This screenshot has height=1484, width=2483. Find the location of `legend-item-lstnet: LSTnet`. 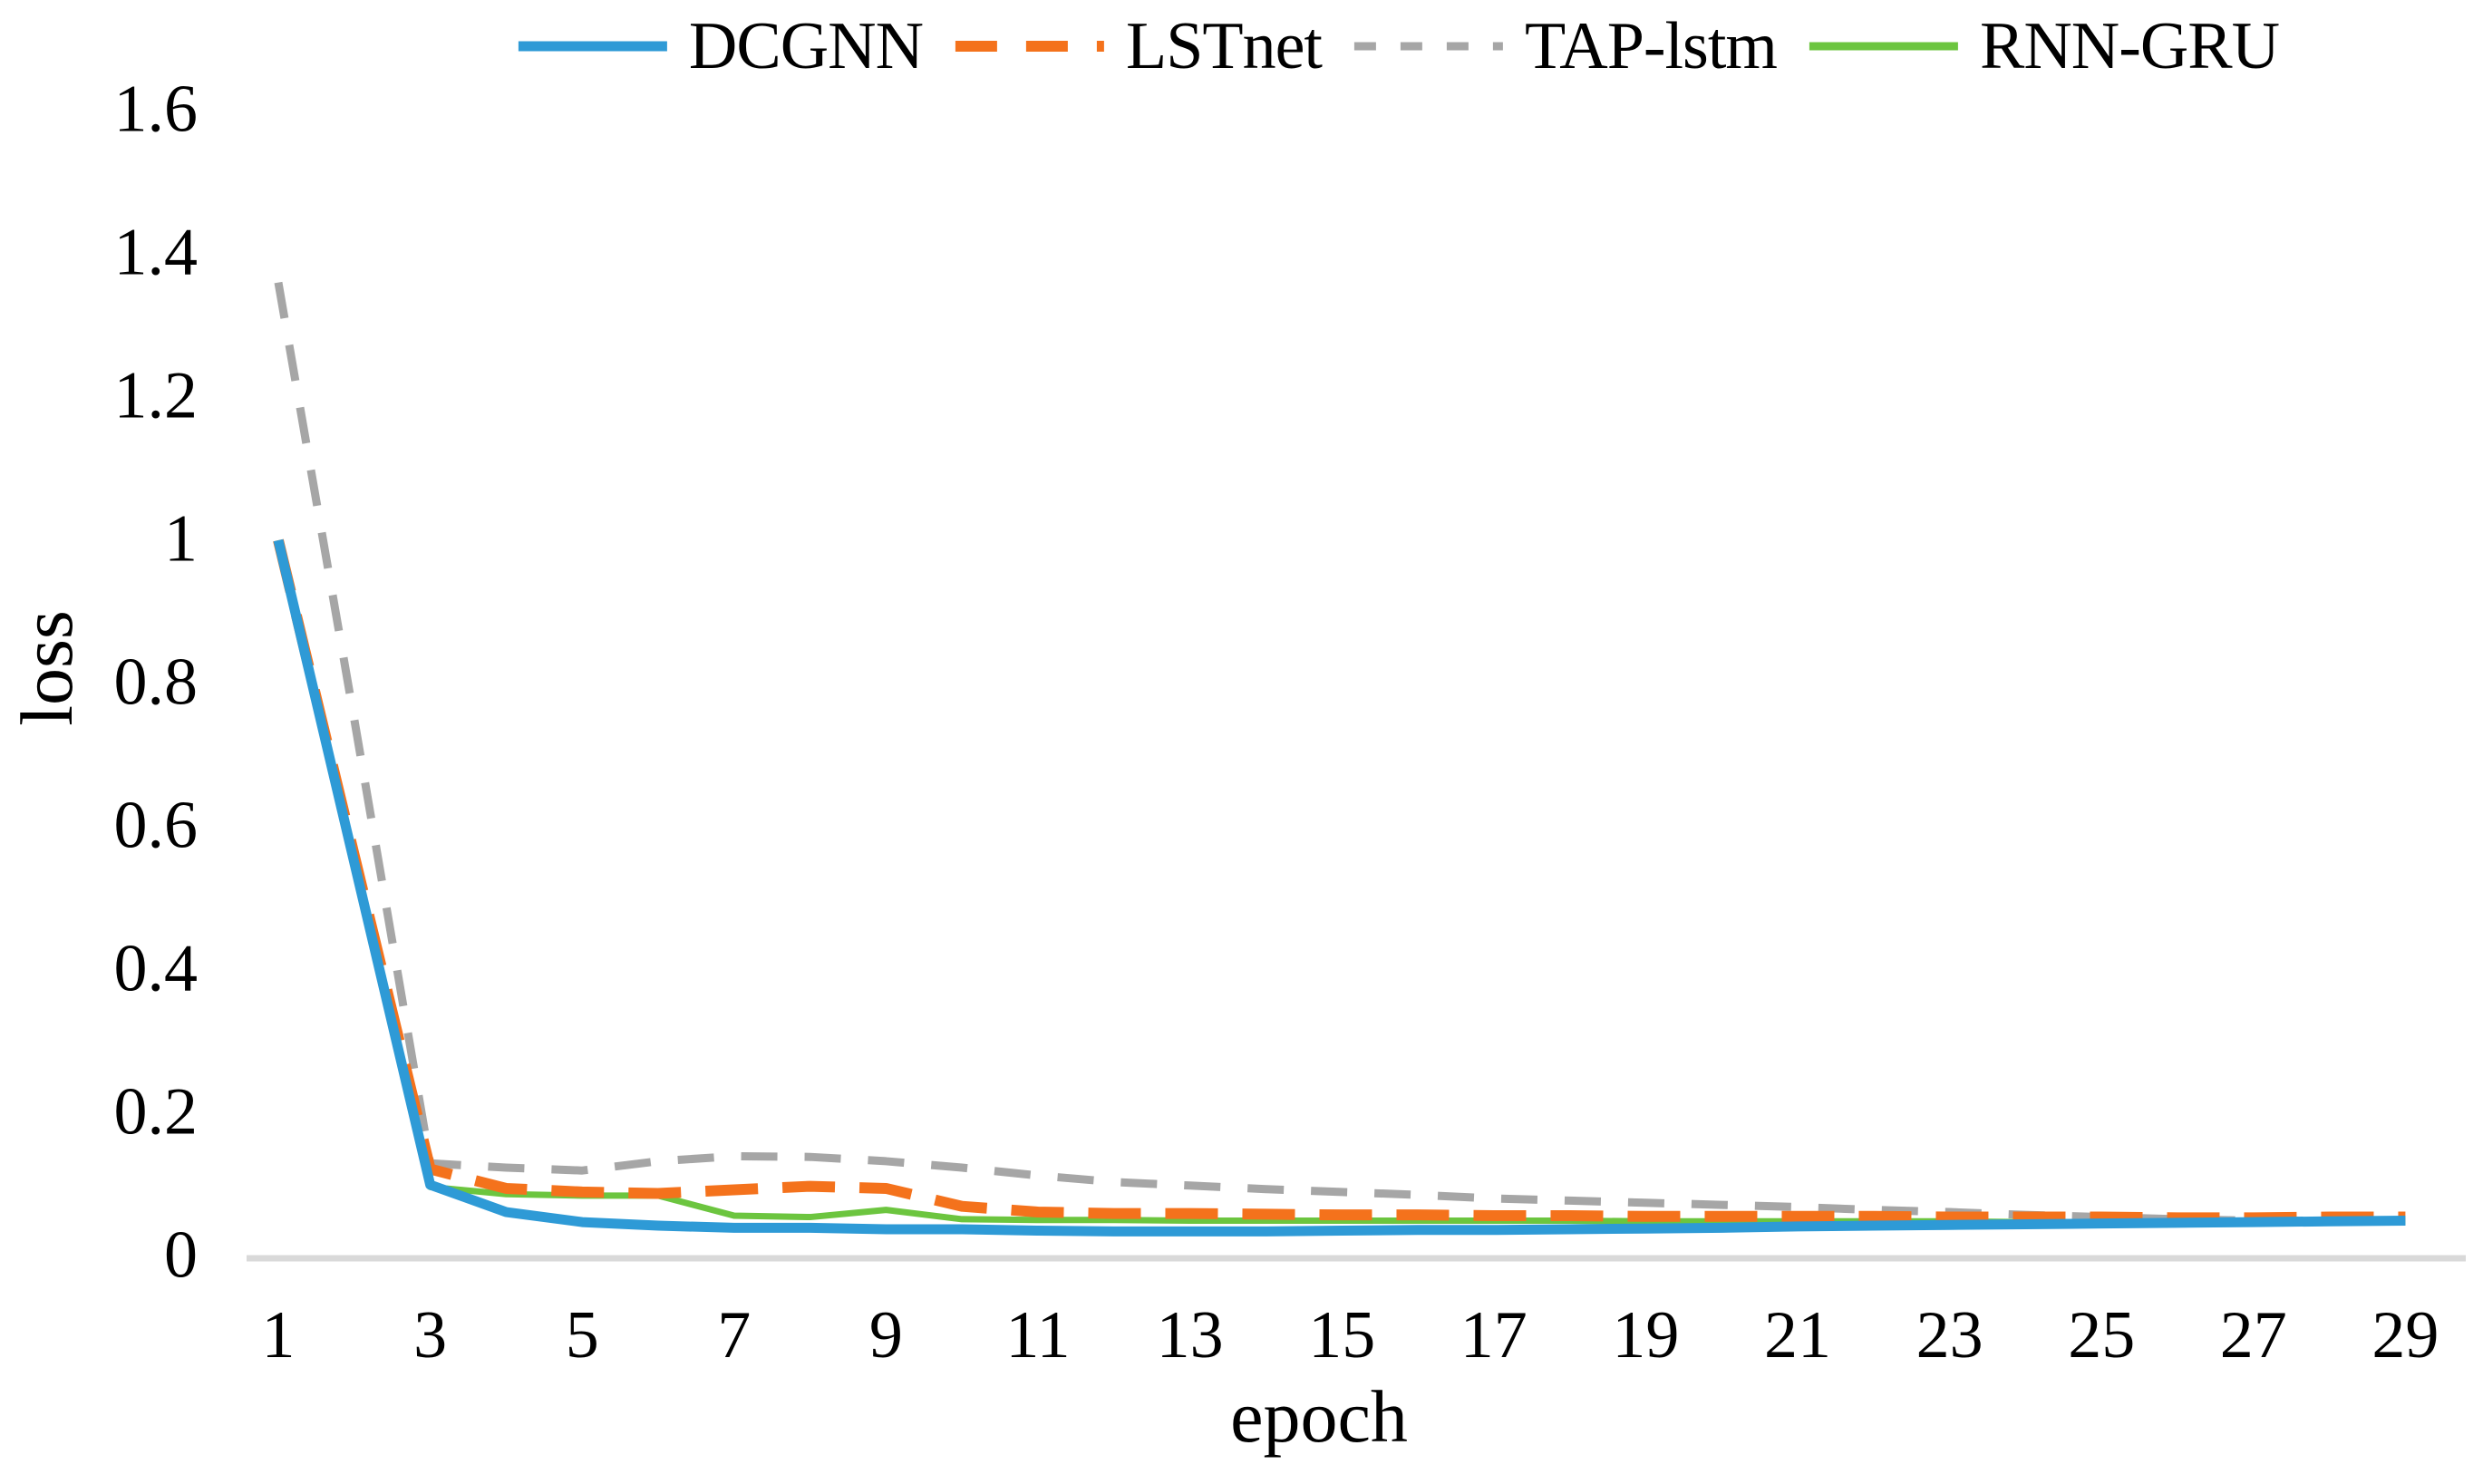

legend-item-lstnet: LSTnet is located at coordinates (1138, 46).